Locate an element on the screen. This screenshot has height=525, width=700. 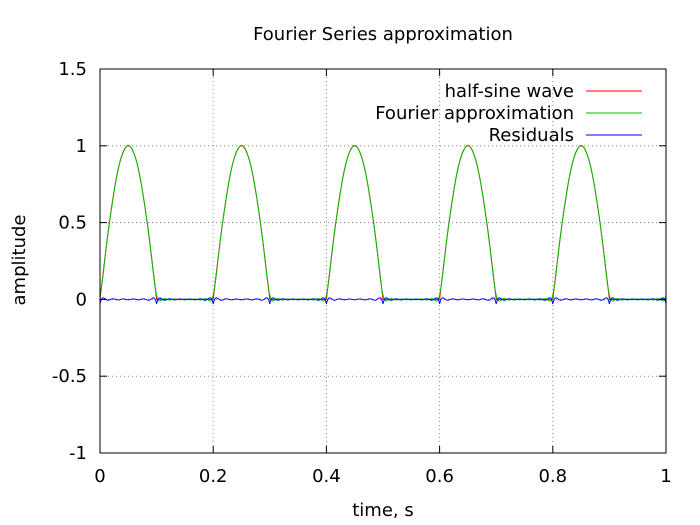
x-tick-label: 1 is located at coordinates (665, 476).